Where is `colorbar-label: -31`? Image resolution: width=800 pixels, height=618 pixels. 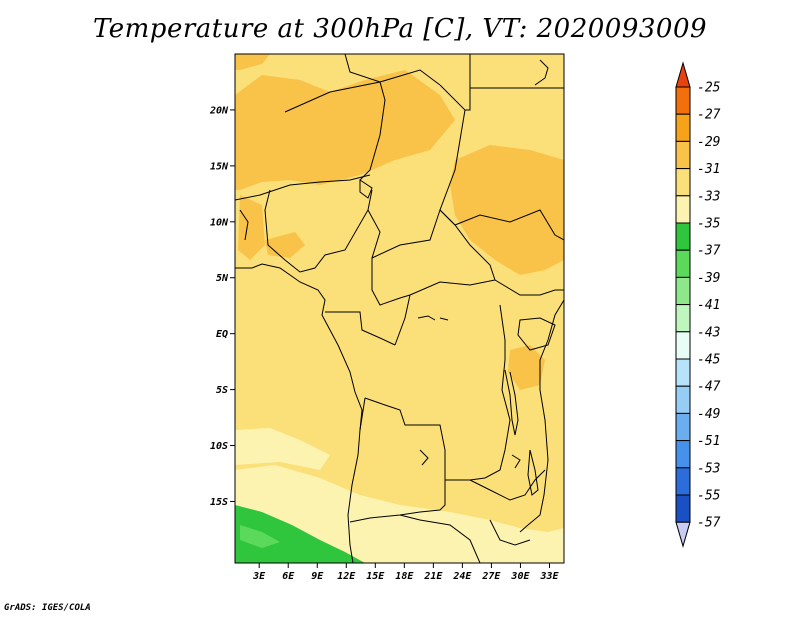
colorbar-label: -31 is located at coordinates (708, 169).